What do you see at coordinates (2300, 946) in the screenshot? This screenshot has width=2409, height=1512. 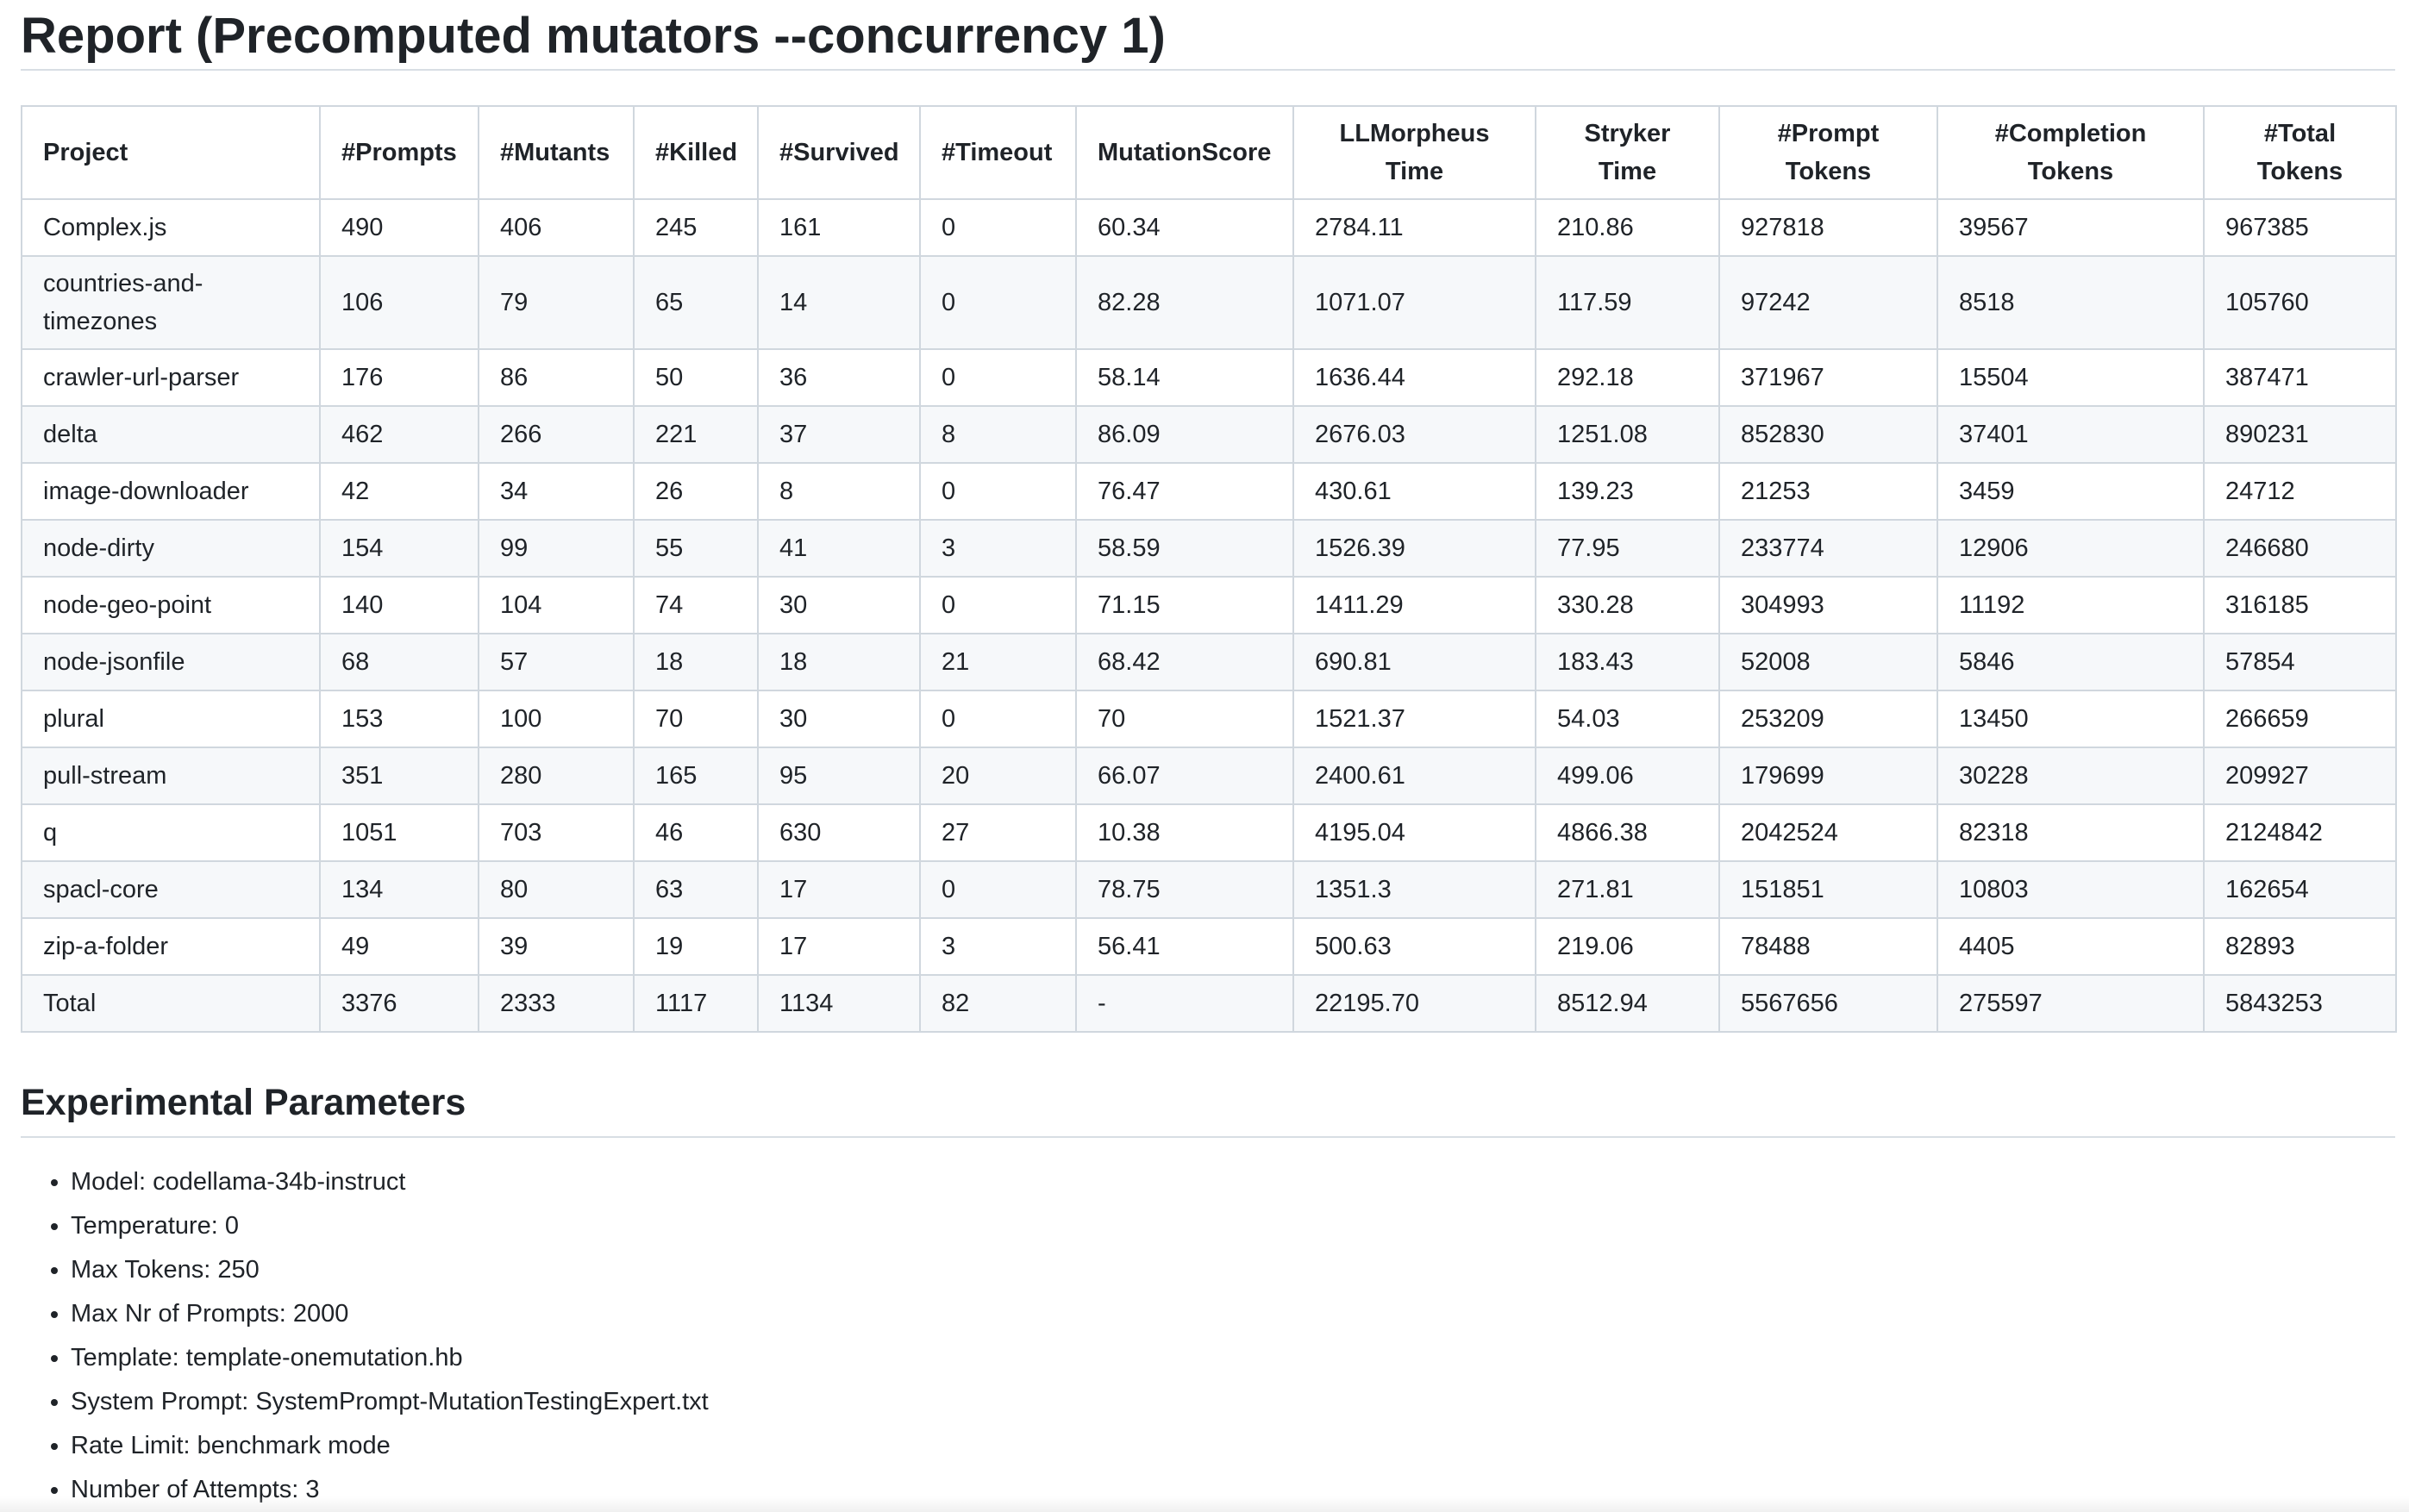 I see `table-cell: 82893` at bounding box center [2300, 946].